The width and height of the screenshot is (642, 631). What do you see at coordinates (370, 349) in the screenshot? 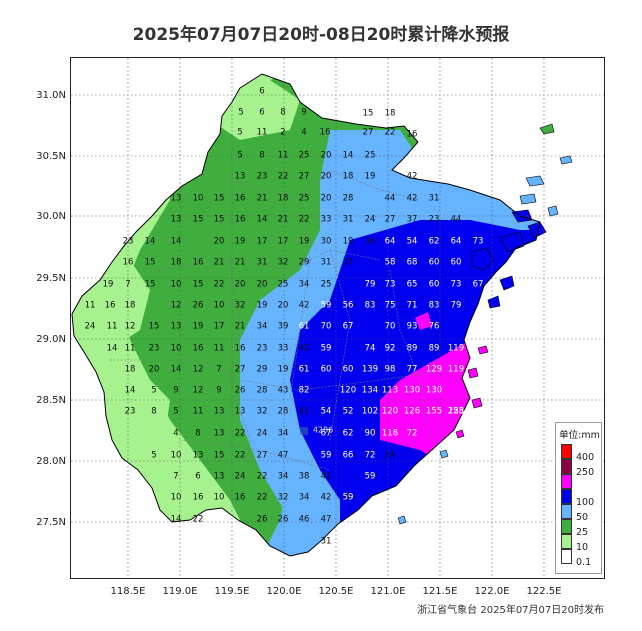
I see `station-value: 74` at bounding box center [370, 349].